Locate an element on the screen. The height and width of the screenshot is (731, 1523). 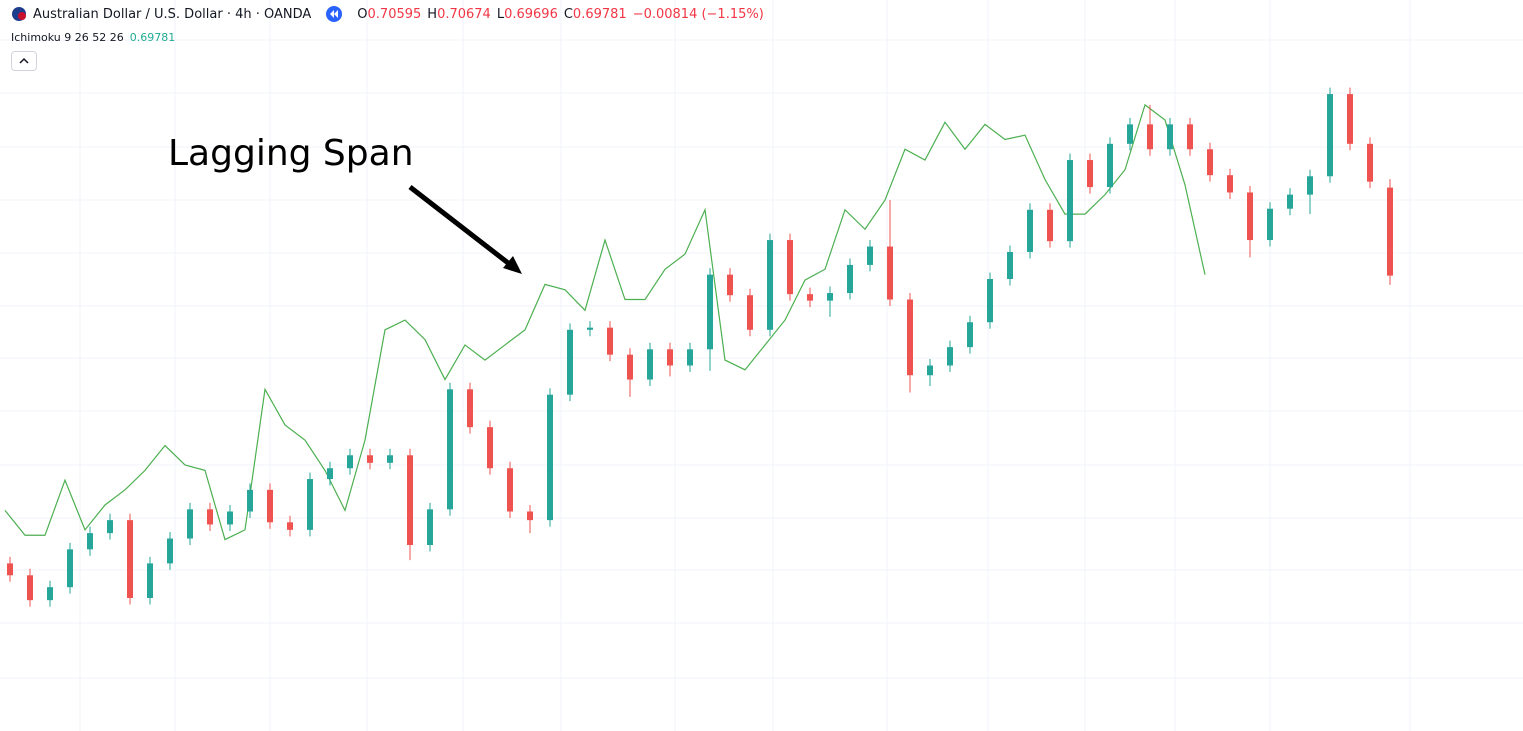
ohlc-label: O is located at coordinates (362, 14).